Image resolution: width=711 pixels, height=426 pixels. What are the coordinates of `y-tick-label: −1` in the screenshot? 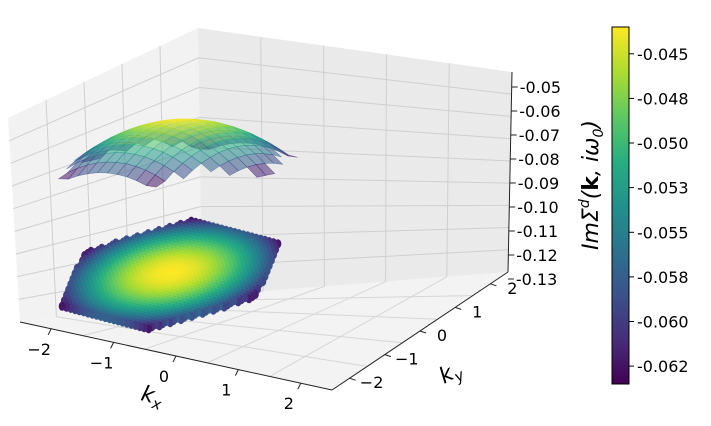 It's located at (407, 359).